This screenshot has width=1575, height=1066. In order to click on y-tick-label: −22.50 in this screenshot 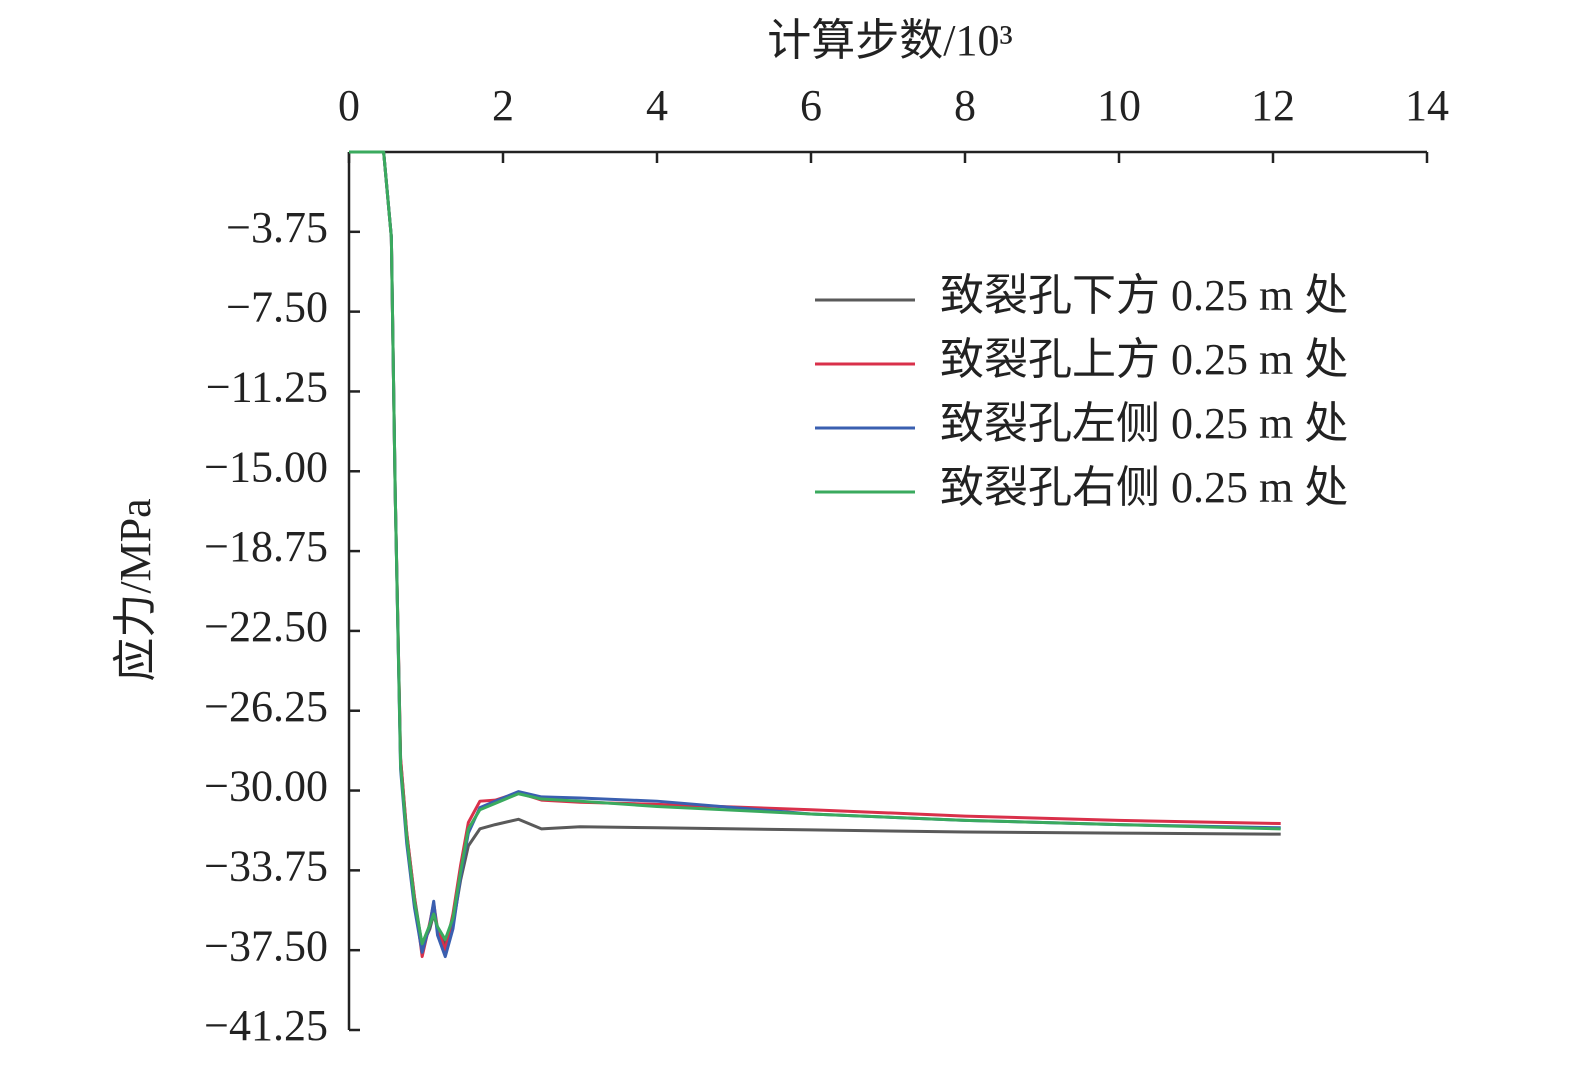, I will do `click(266, 626)`.